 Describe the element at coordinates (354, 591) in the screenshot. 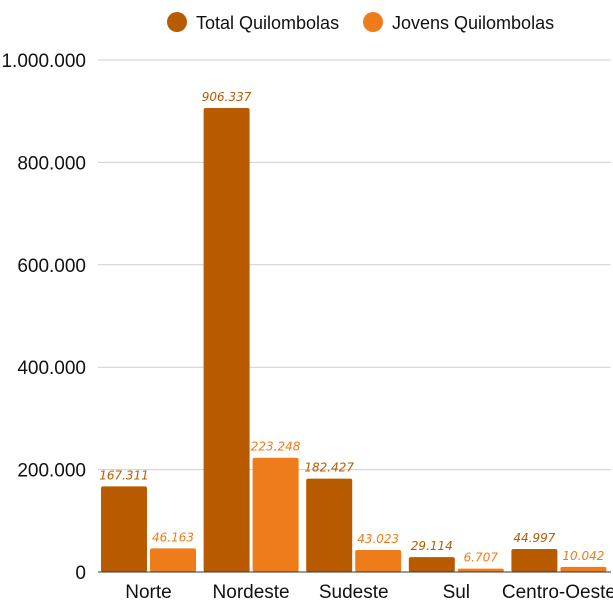

I see `x-tick-label: Sudeste` at that location.